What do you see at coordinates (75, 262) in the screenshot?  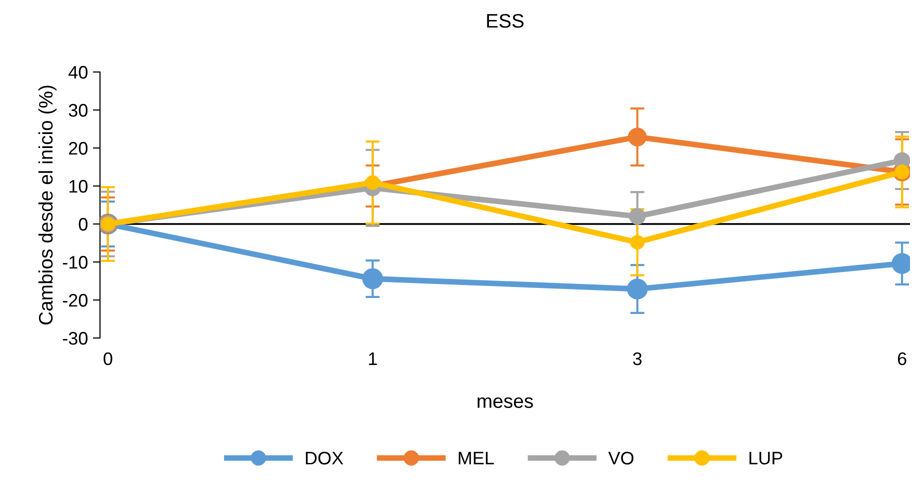 I see `y-tick-label: -10` at bounding box center [75, 262].